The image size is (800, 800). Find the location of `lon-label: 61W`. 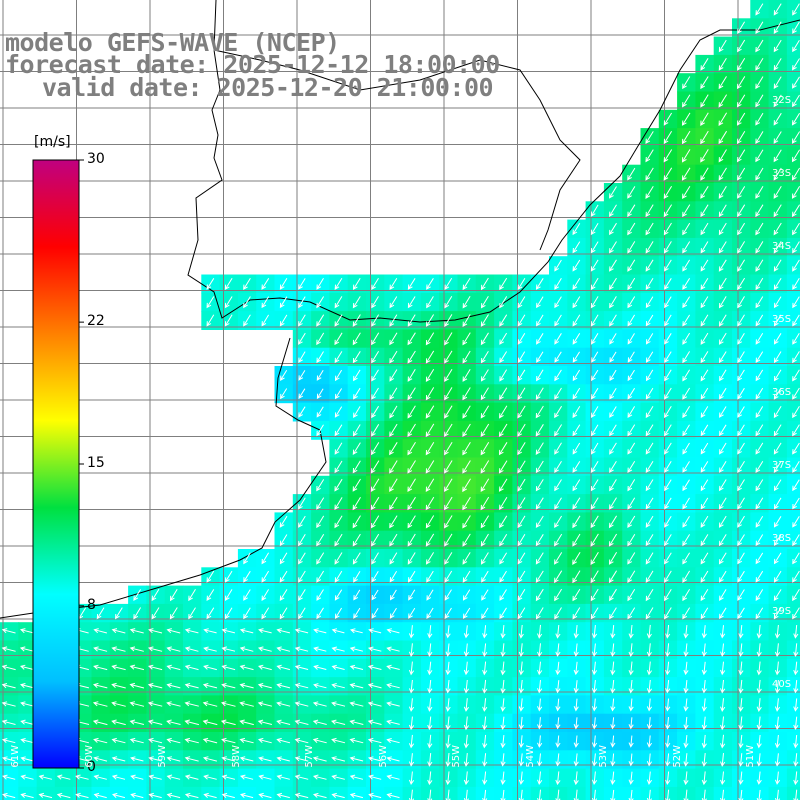

lon-label: 61W is located at coordinates (15, 756).